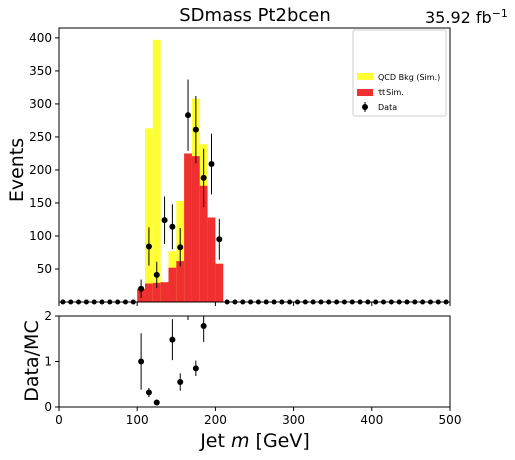  I want to click on x-tick-label: 300, so click(293, 420).